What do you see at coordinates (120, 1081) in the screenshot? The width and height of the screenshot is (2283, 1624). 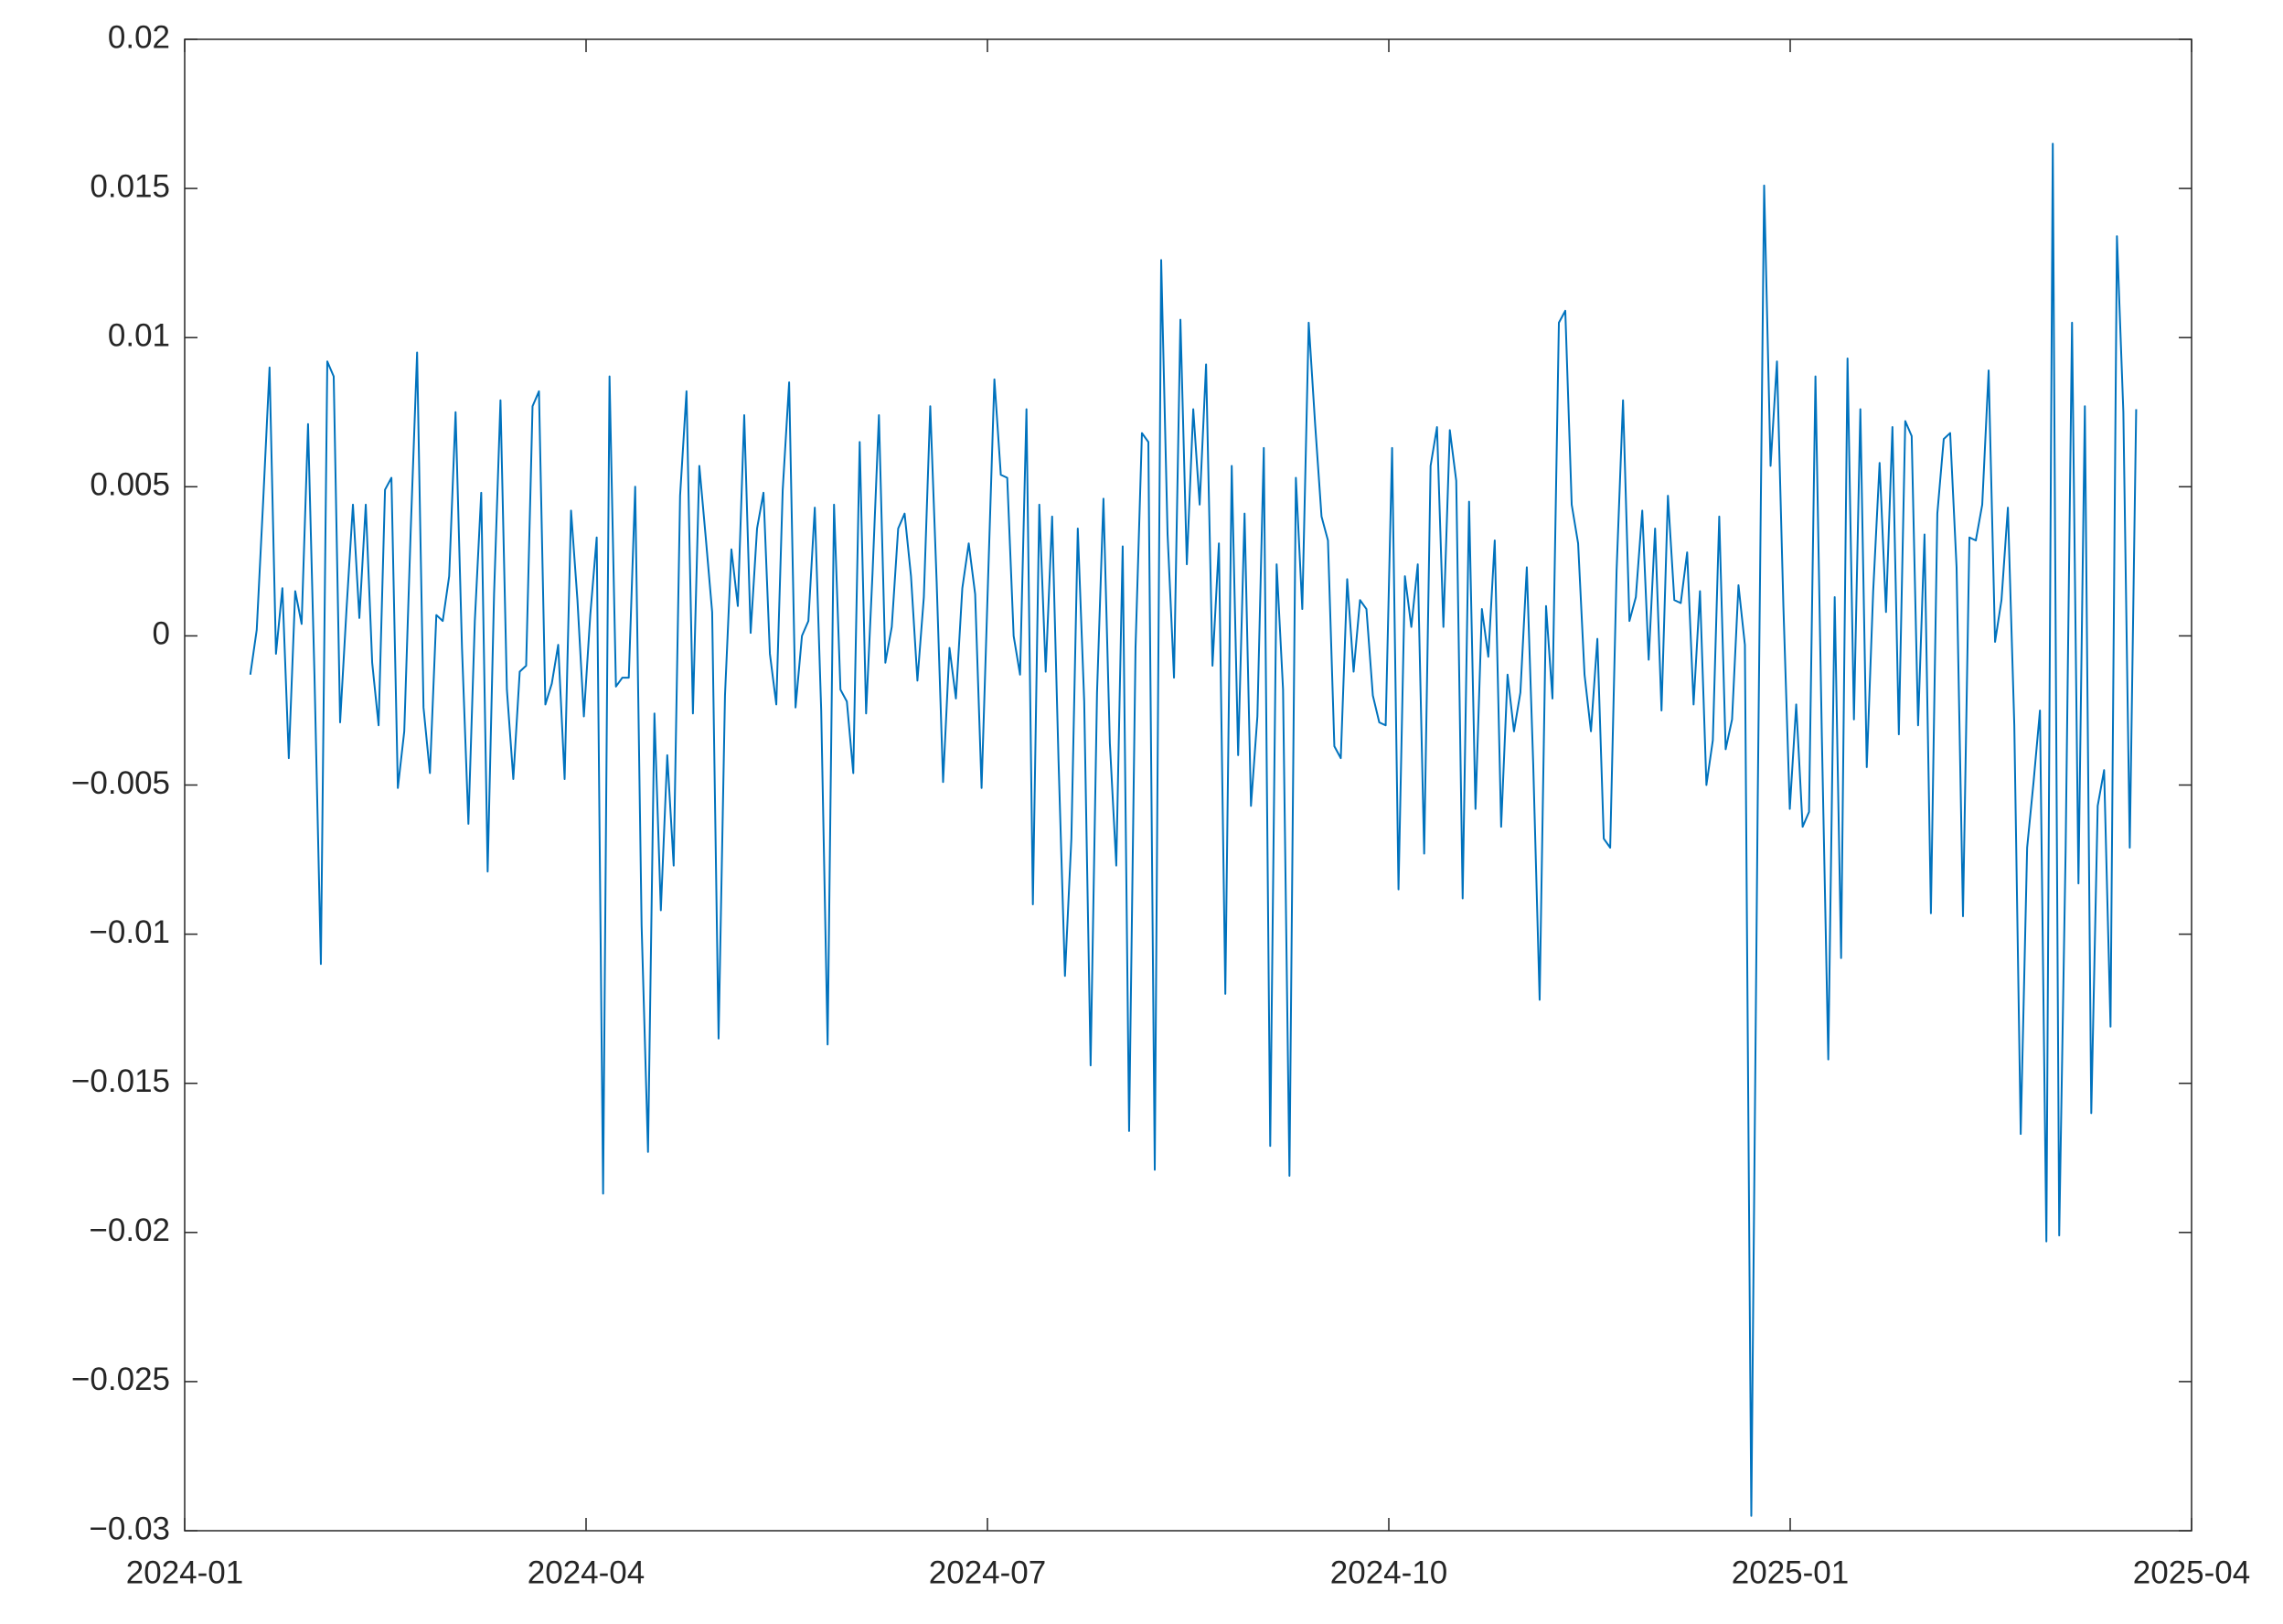 I see `y-tick-label: −0.015` at bounding box center [120, 1081].